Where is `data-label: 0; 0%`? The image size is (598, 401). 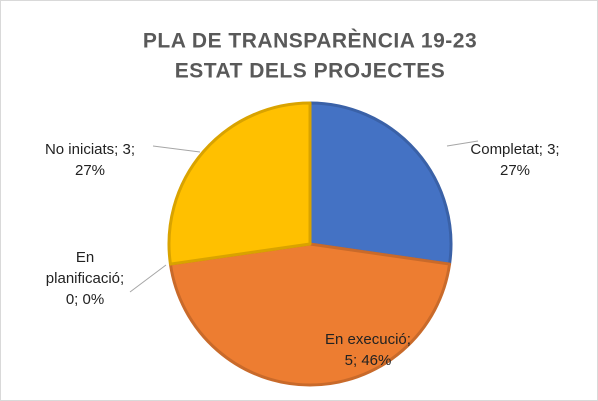
data-label: 0; 0% is located at coordinates (85, 299).